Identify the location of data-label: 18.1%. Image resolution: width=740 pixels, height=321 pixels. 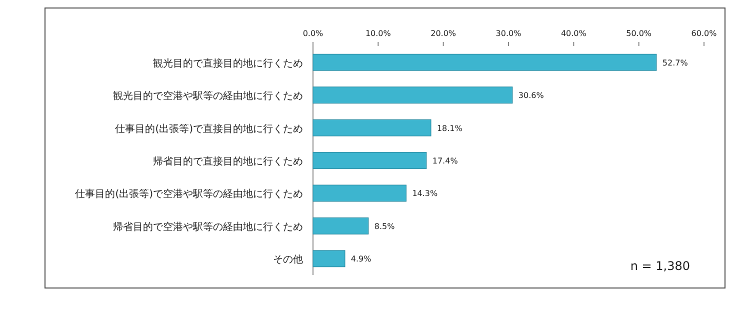
(449, 128).